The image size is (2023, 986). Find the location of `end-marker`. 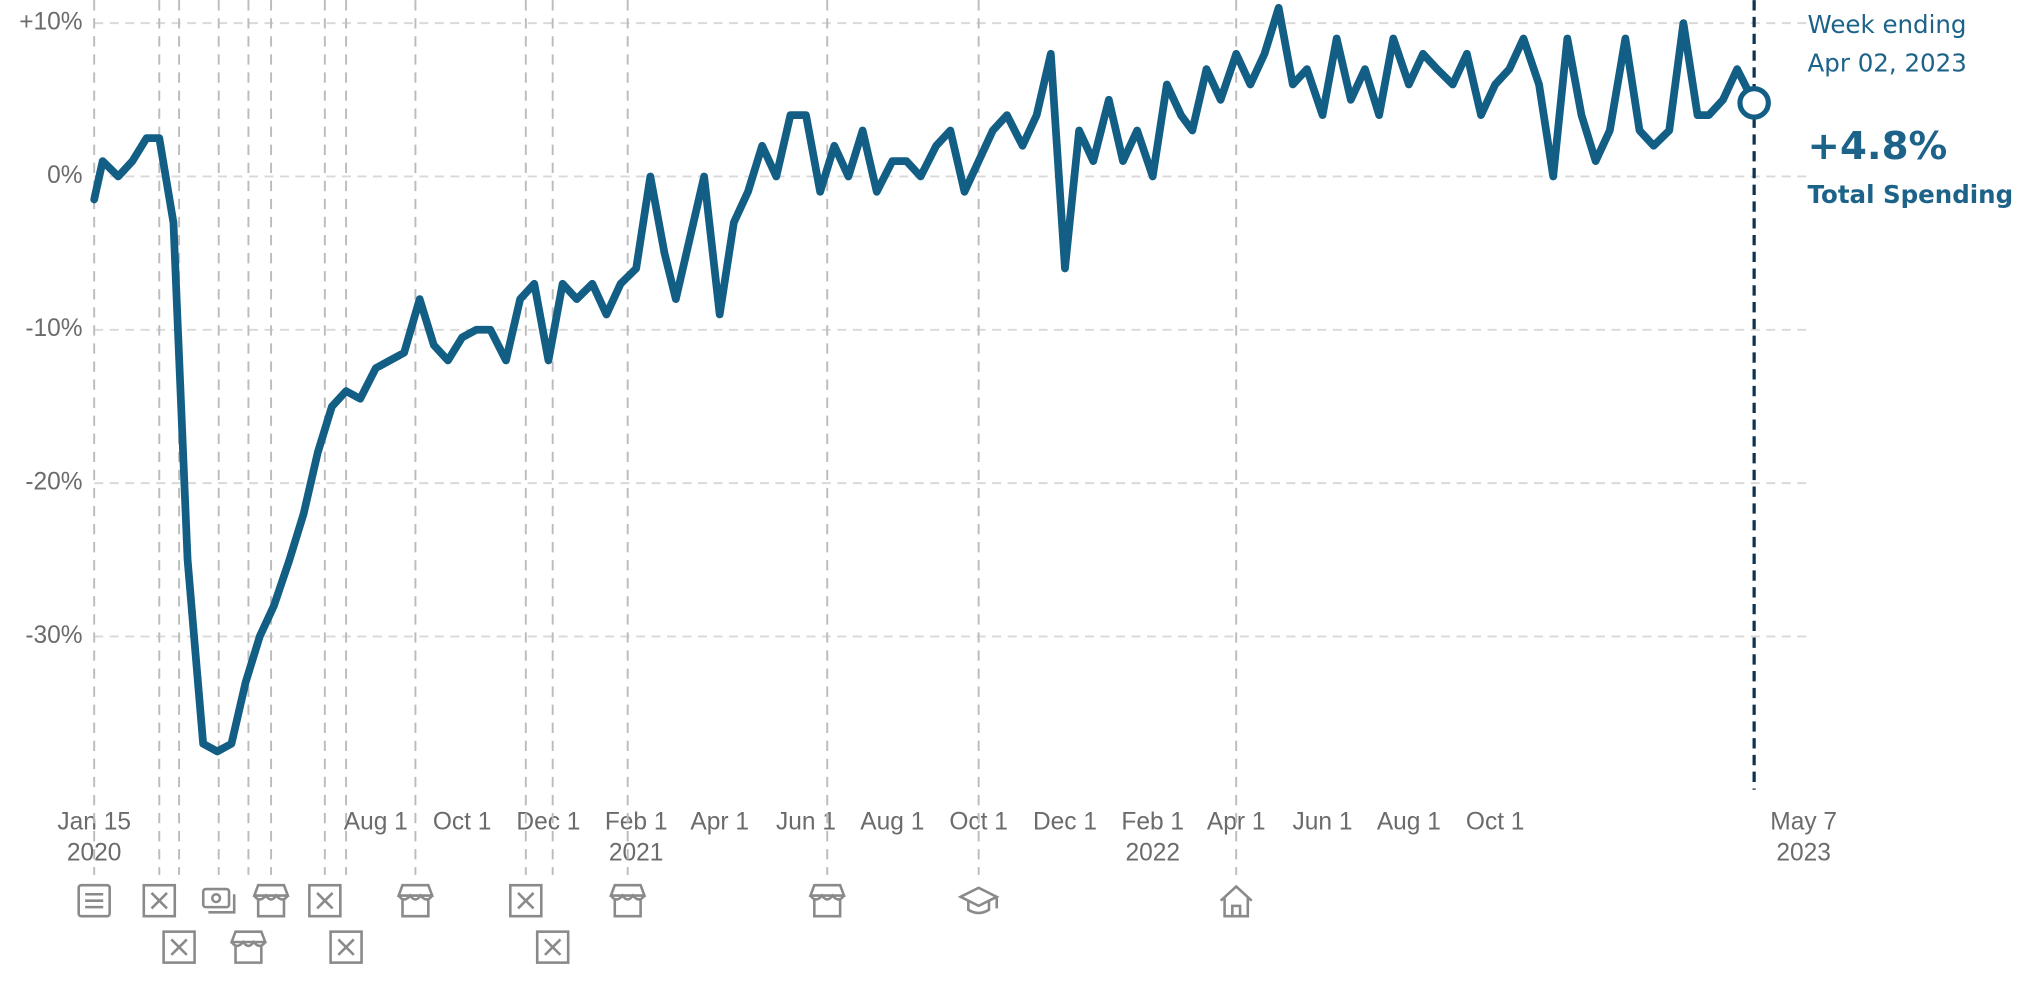

end-marker is located at coordinates (1754, 103).